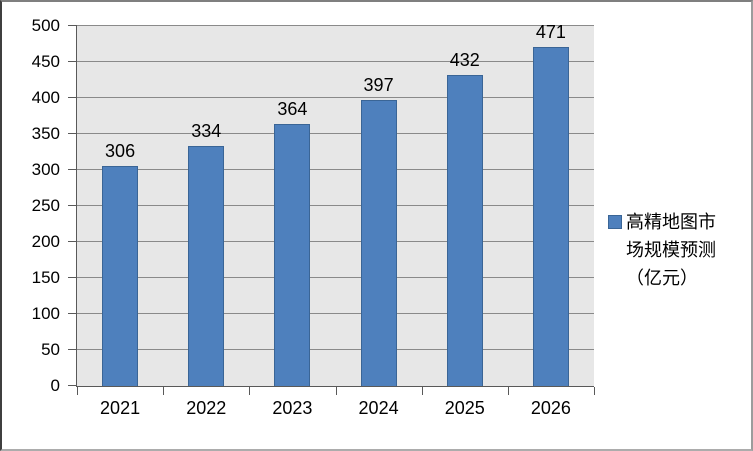 This screenshot has height=451, width=753. I want to click on y-axis-tick-label: 100, so click(45, 313).